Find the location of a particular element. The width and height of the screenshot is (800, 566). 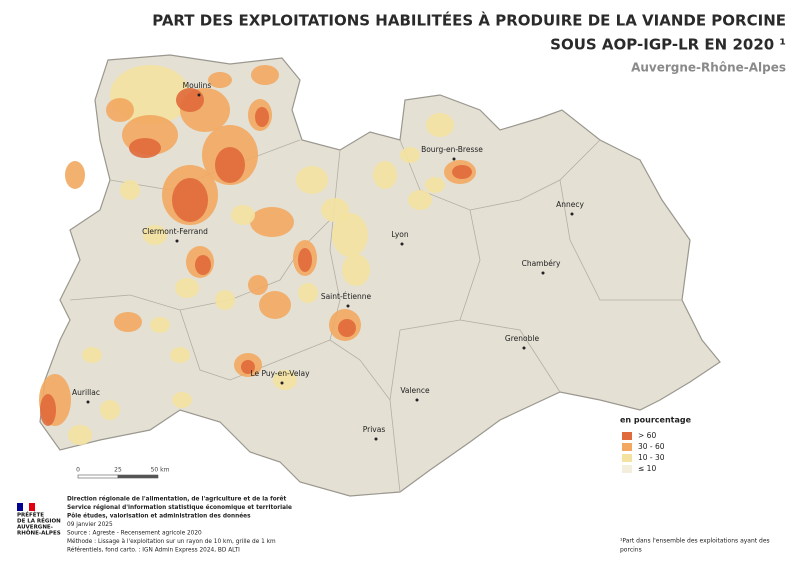

legend-label: > 60 is located at coordinates (647, 435).